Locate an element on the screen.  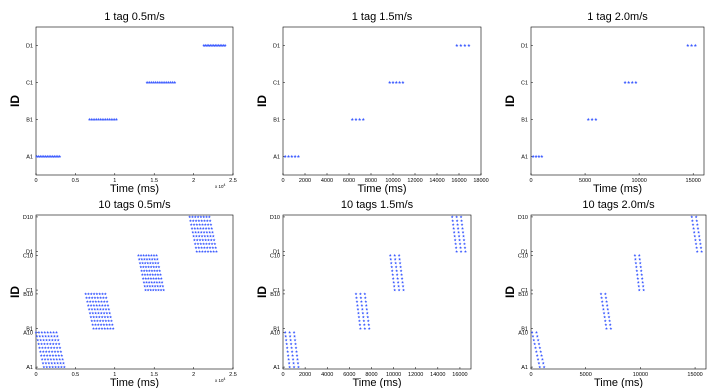
y-axis-label-5: ID is located at coordinates (510, 292).